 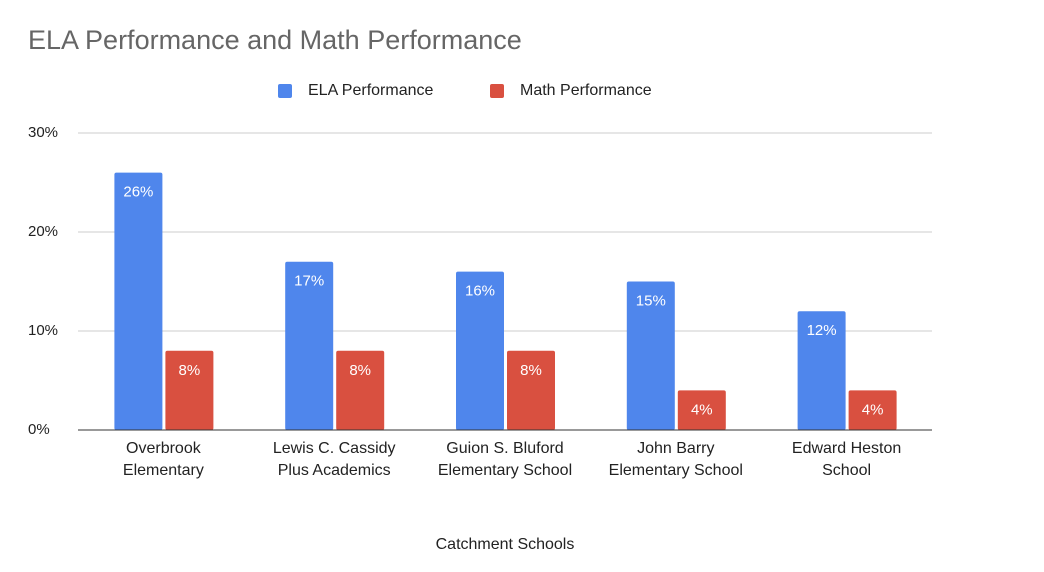 I want to click on value-label: 16%, so click(x=480, y=291).